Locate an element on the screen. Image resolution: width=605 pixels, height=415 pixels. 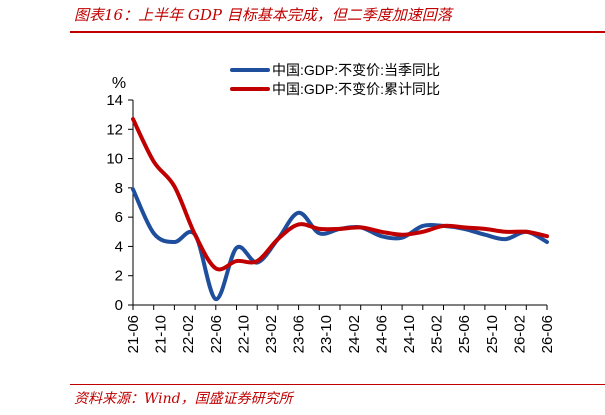
figure-title: 图表16：上半年 GDP 目标基本完成，但二季度加速回落 is located at coordinates (263, 15).